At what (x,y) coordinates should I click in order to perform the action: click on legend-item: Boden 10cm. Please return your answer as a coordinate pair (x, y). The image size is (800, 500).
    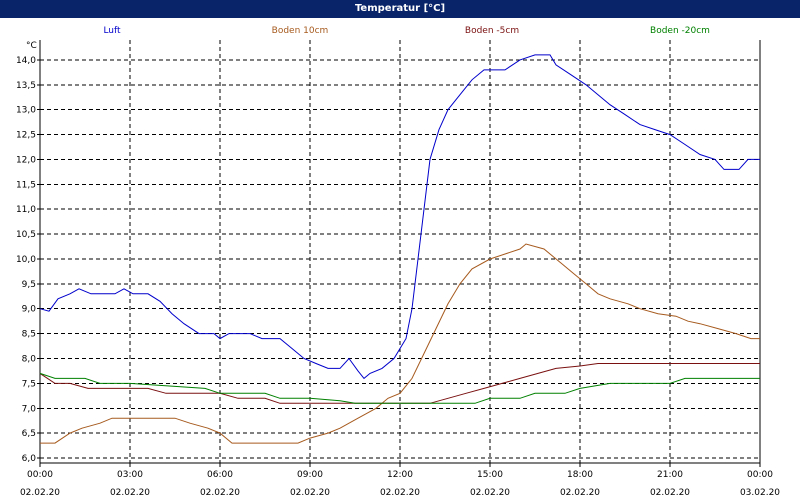
    Looking at the image, I should click on (300, 31).